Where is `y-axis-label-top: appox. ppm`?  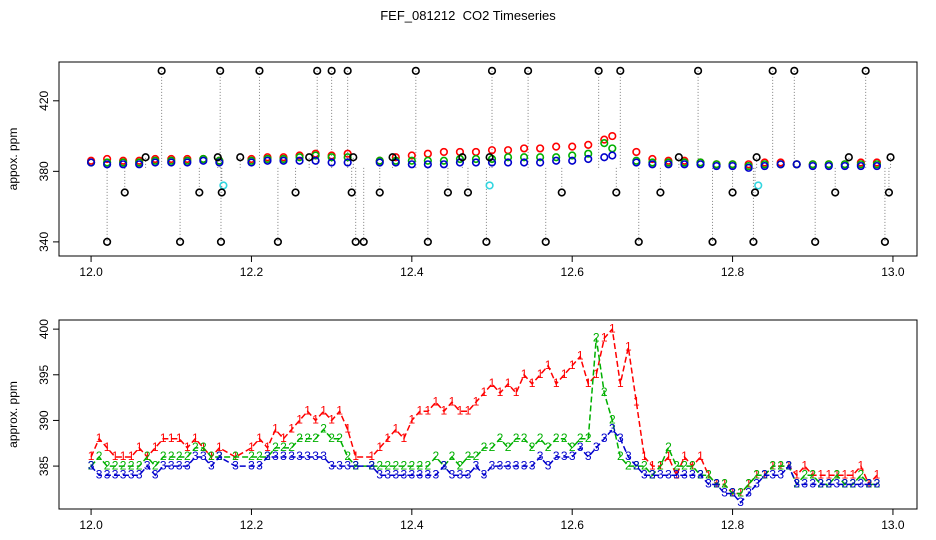
y-axis-label-top: appox. ppm is located at coordinates (13, 159).